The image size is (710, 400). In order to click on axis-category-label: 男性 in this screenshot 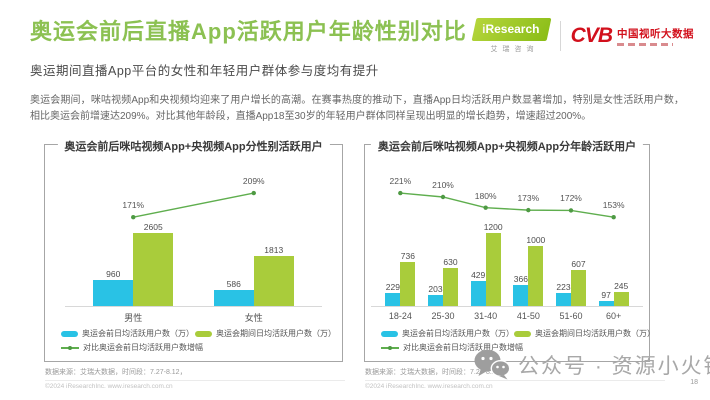, I will do `click(133, 318)`.